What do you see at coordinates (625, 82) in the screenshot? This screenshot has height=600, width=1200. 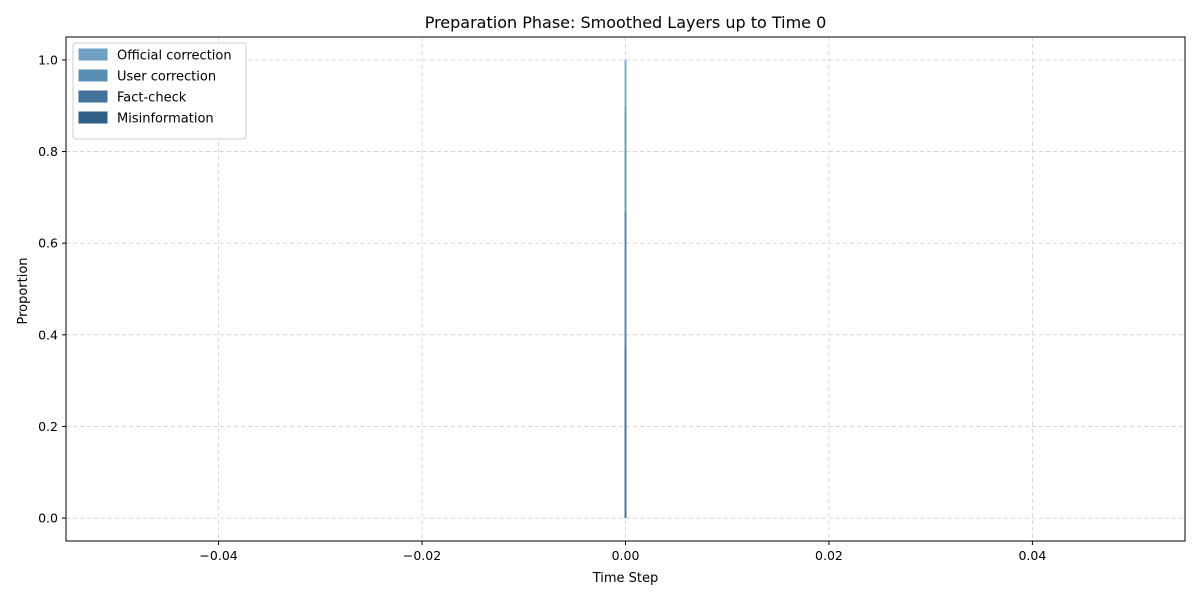 I see `area-layer-official-correction` at bounding box center [625, 82].